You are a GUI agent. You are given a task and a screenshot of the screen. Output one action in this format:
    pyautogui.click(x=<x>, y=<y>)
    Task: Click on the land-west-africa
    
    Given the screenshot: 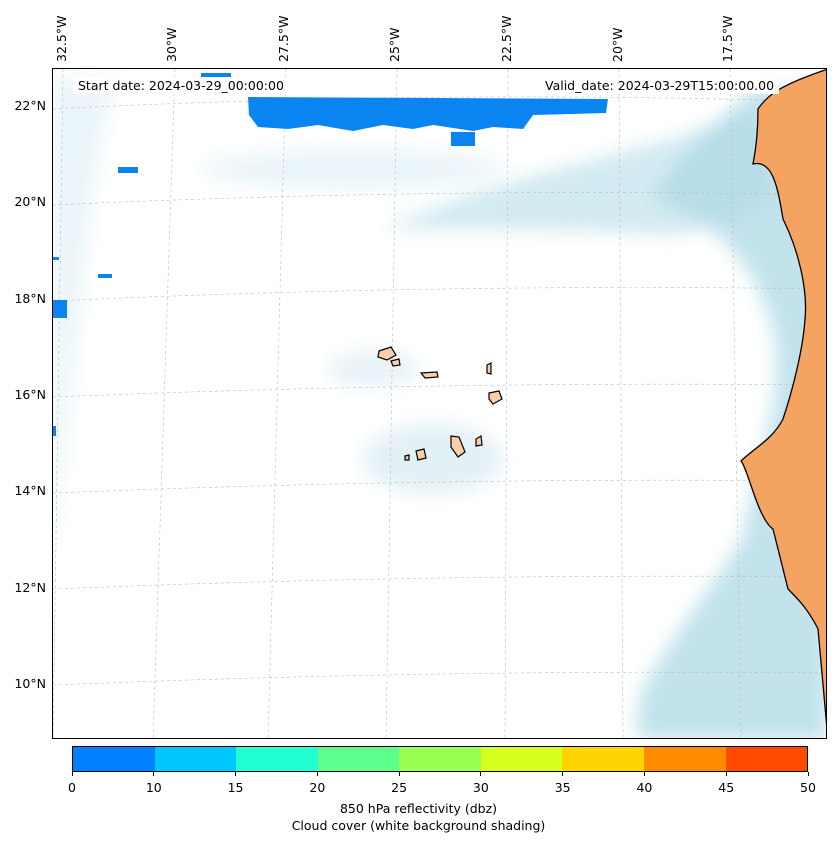 What is the action you would take?
    pyautogui.click(x=783, y=397)
    